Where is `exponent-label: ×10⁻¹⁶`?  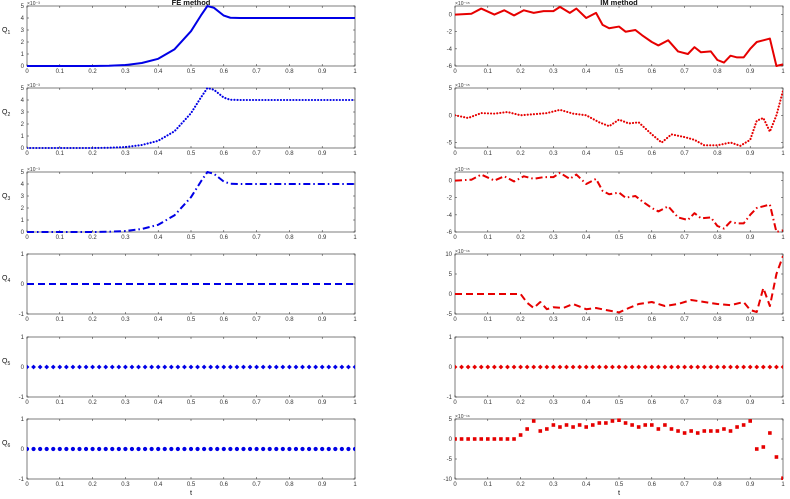
exponent-label: ×10⁻¹⁶ is located at coordinates (462, 252).